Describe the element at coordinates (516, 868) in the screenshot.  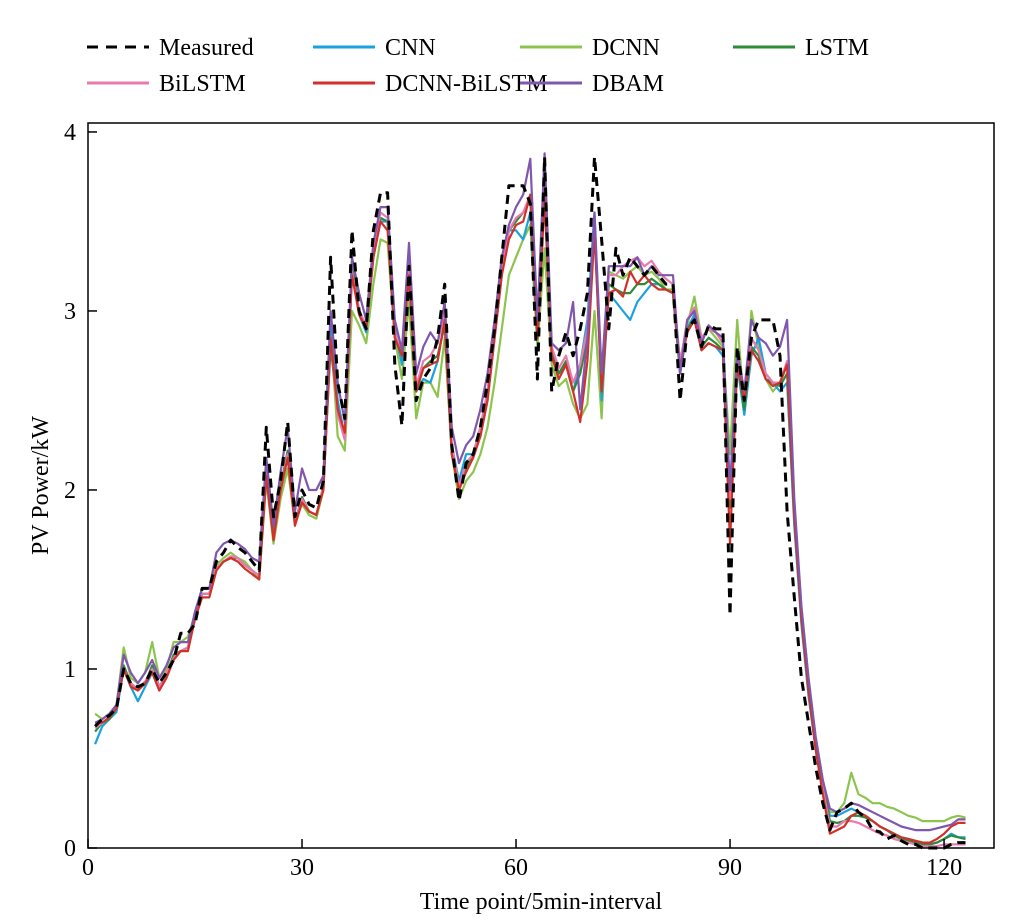
I see `x-tick-label: 60` at that location.